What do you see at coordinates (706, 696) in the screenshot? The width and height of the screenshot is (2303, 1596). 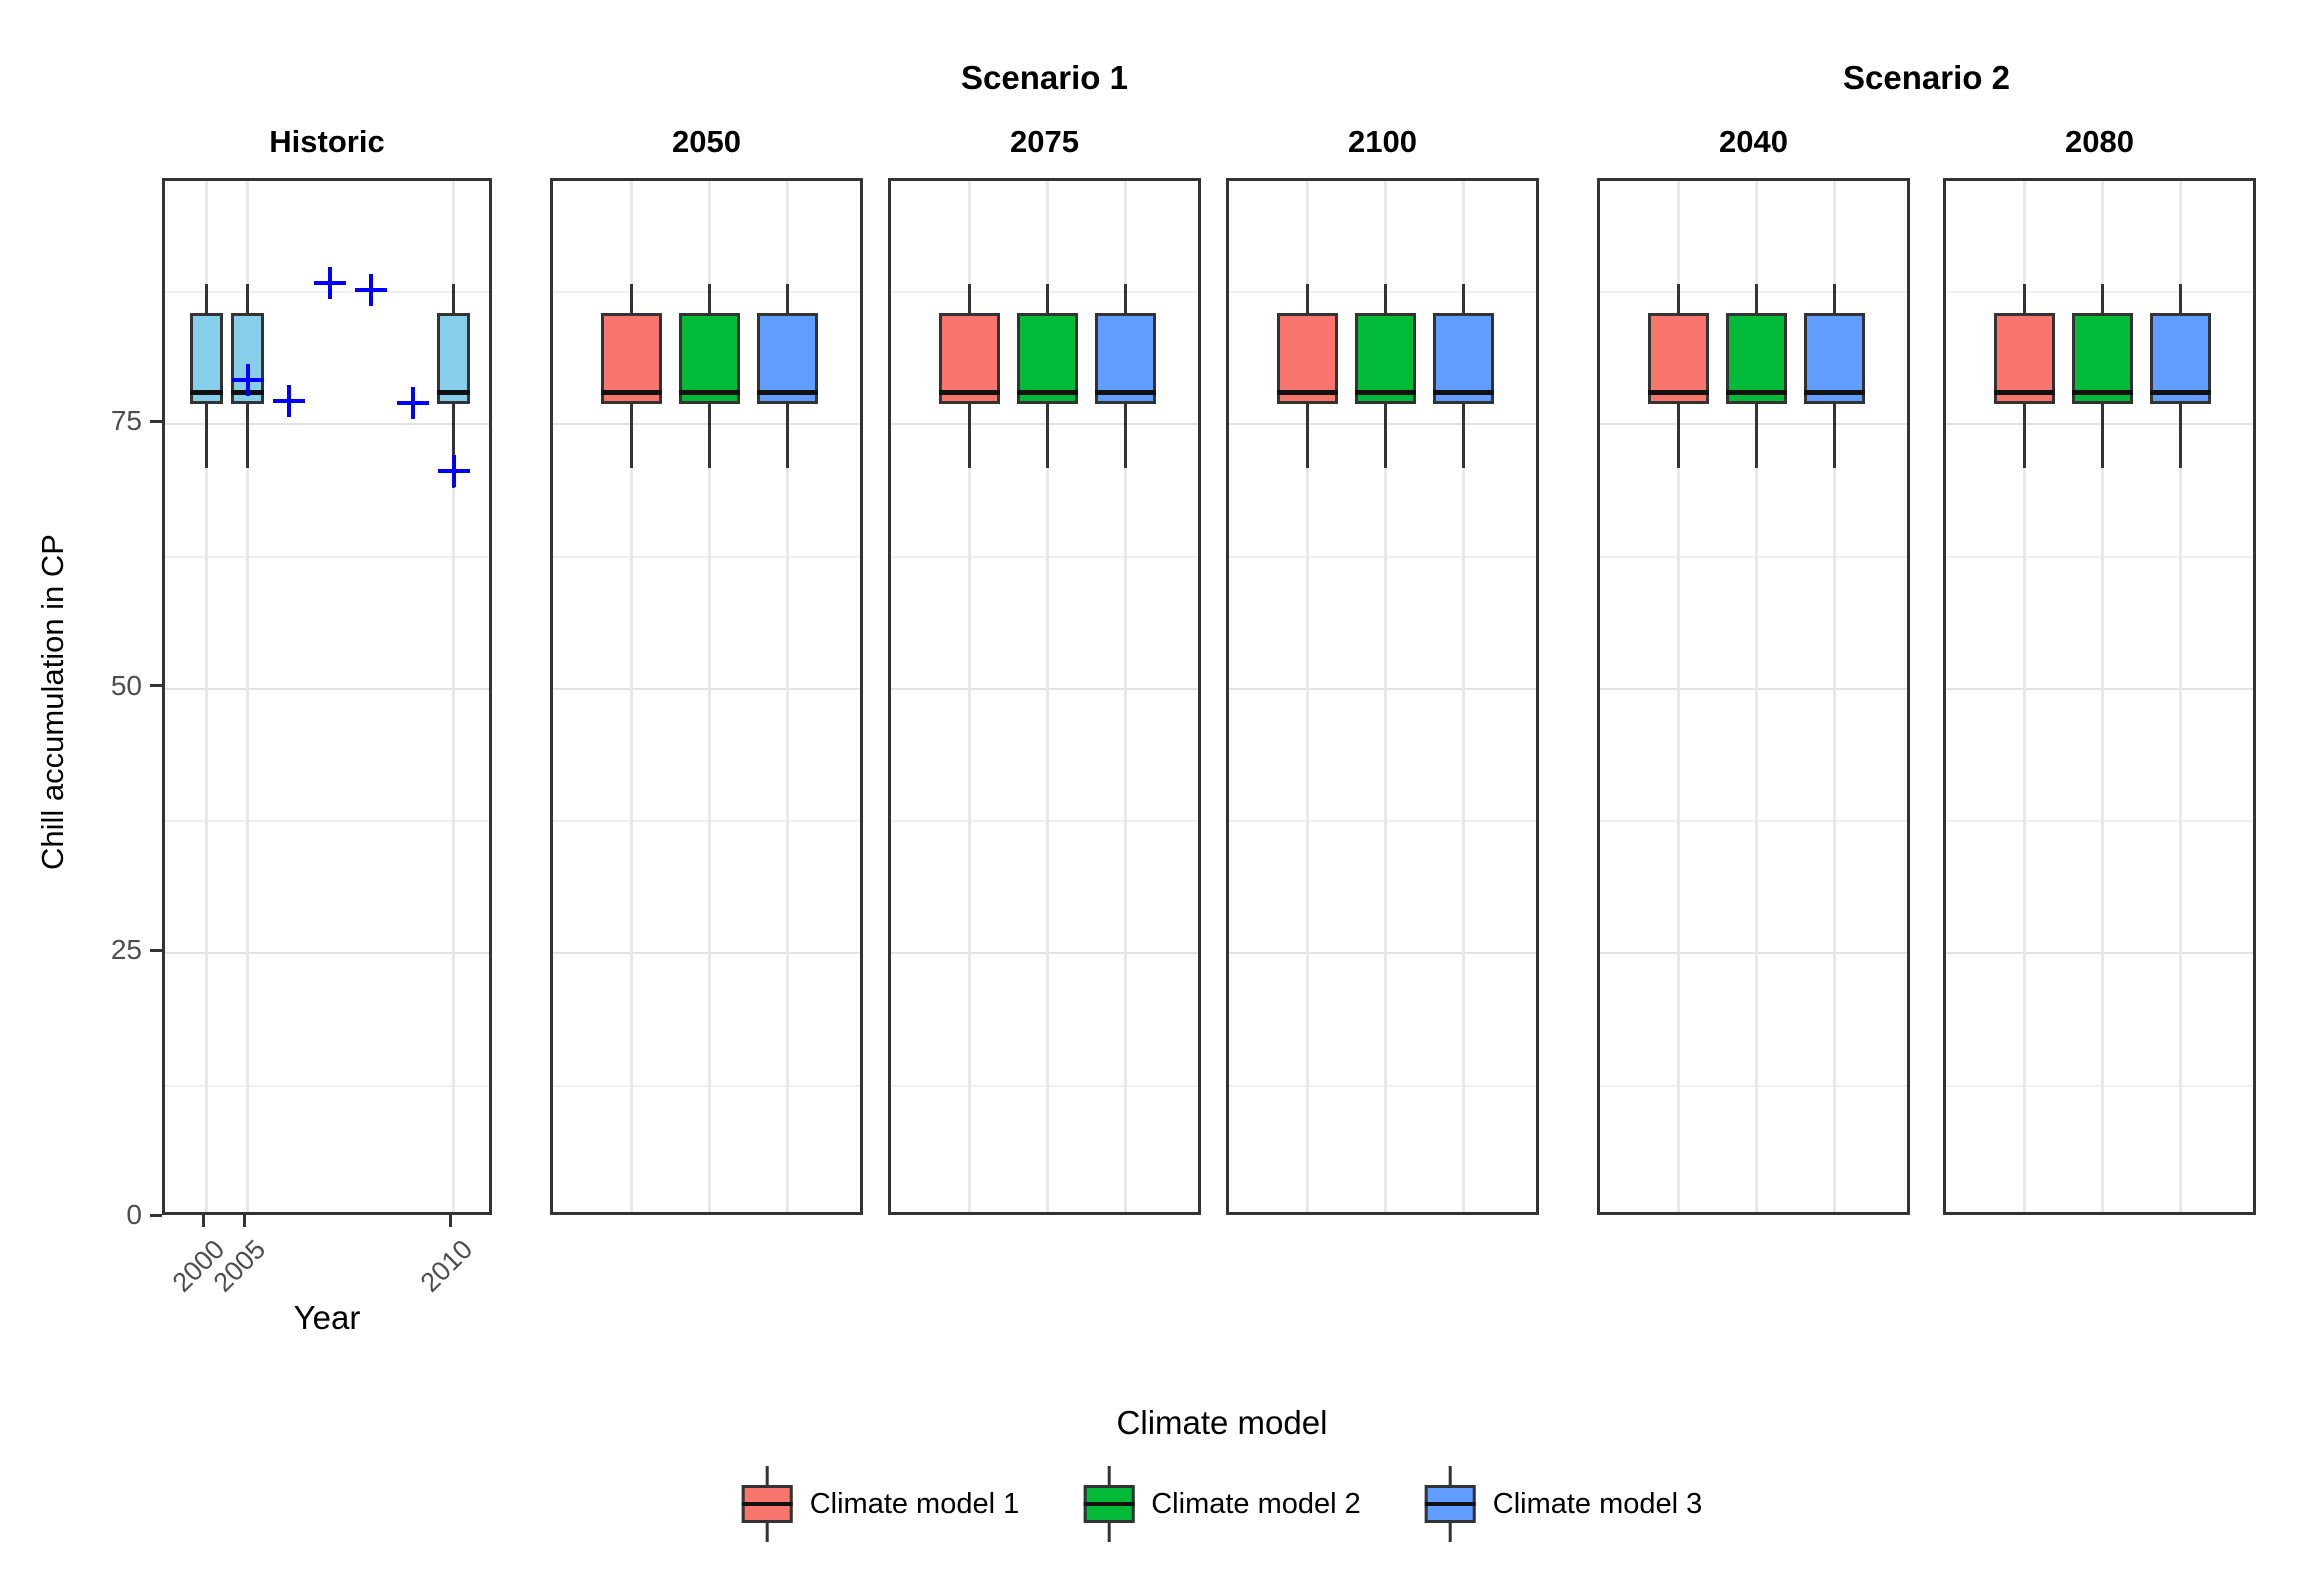 I see `panel-2050` at bounding box center [706, 696].